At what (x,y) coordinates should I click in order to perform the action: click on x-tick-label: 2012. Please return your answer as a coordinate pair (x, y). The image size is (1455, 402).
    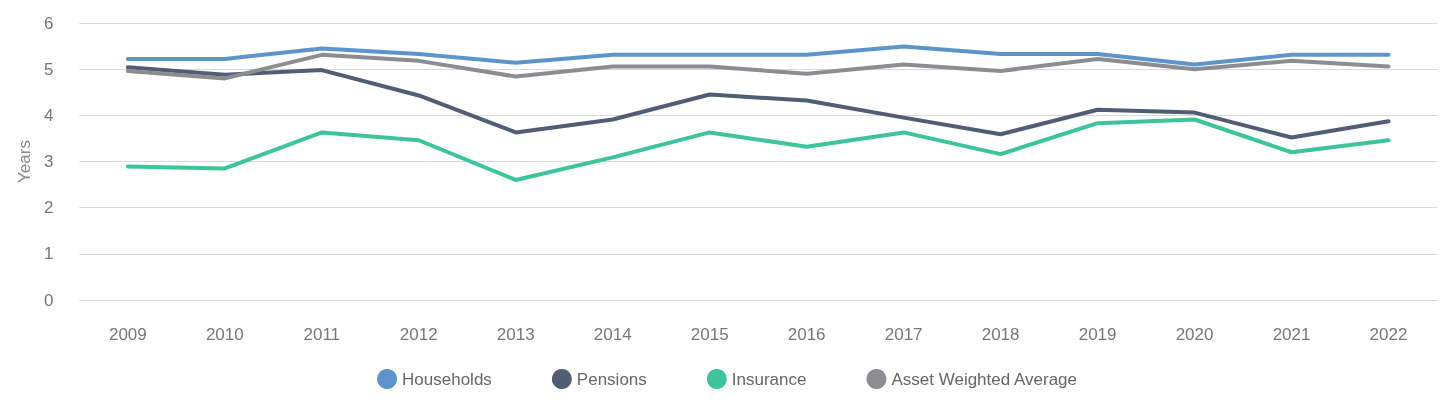
    Looking at the image, I should click on (418, 334).